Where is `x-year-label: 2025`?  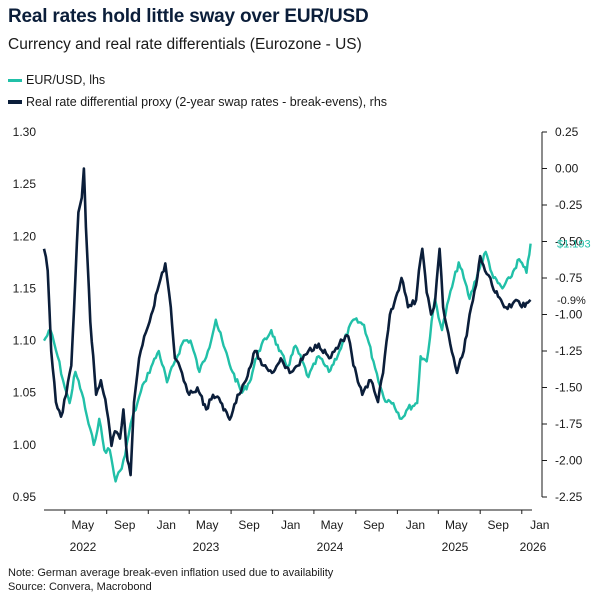
x-year-label: 2025 is located at coordinates (455, 547).